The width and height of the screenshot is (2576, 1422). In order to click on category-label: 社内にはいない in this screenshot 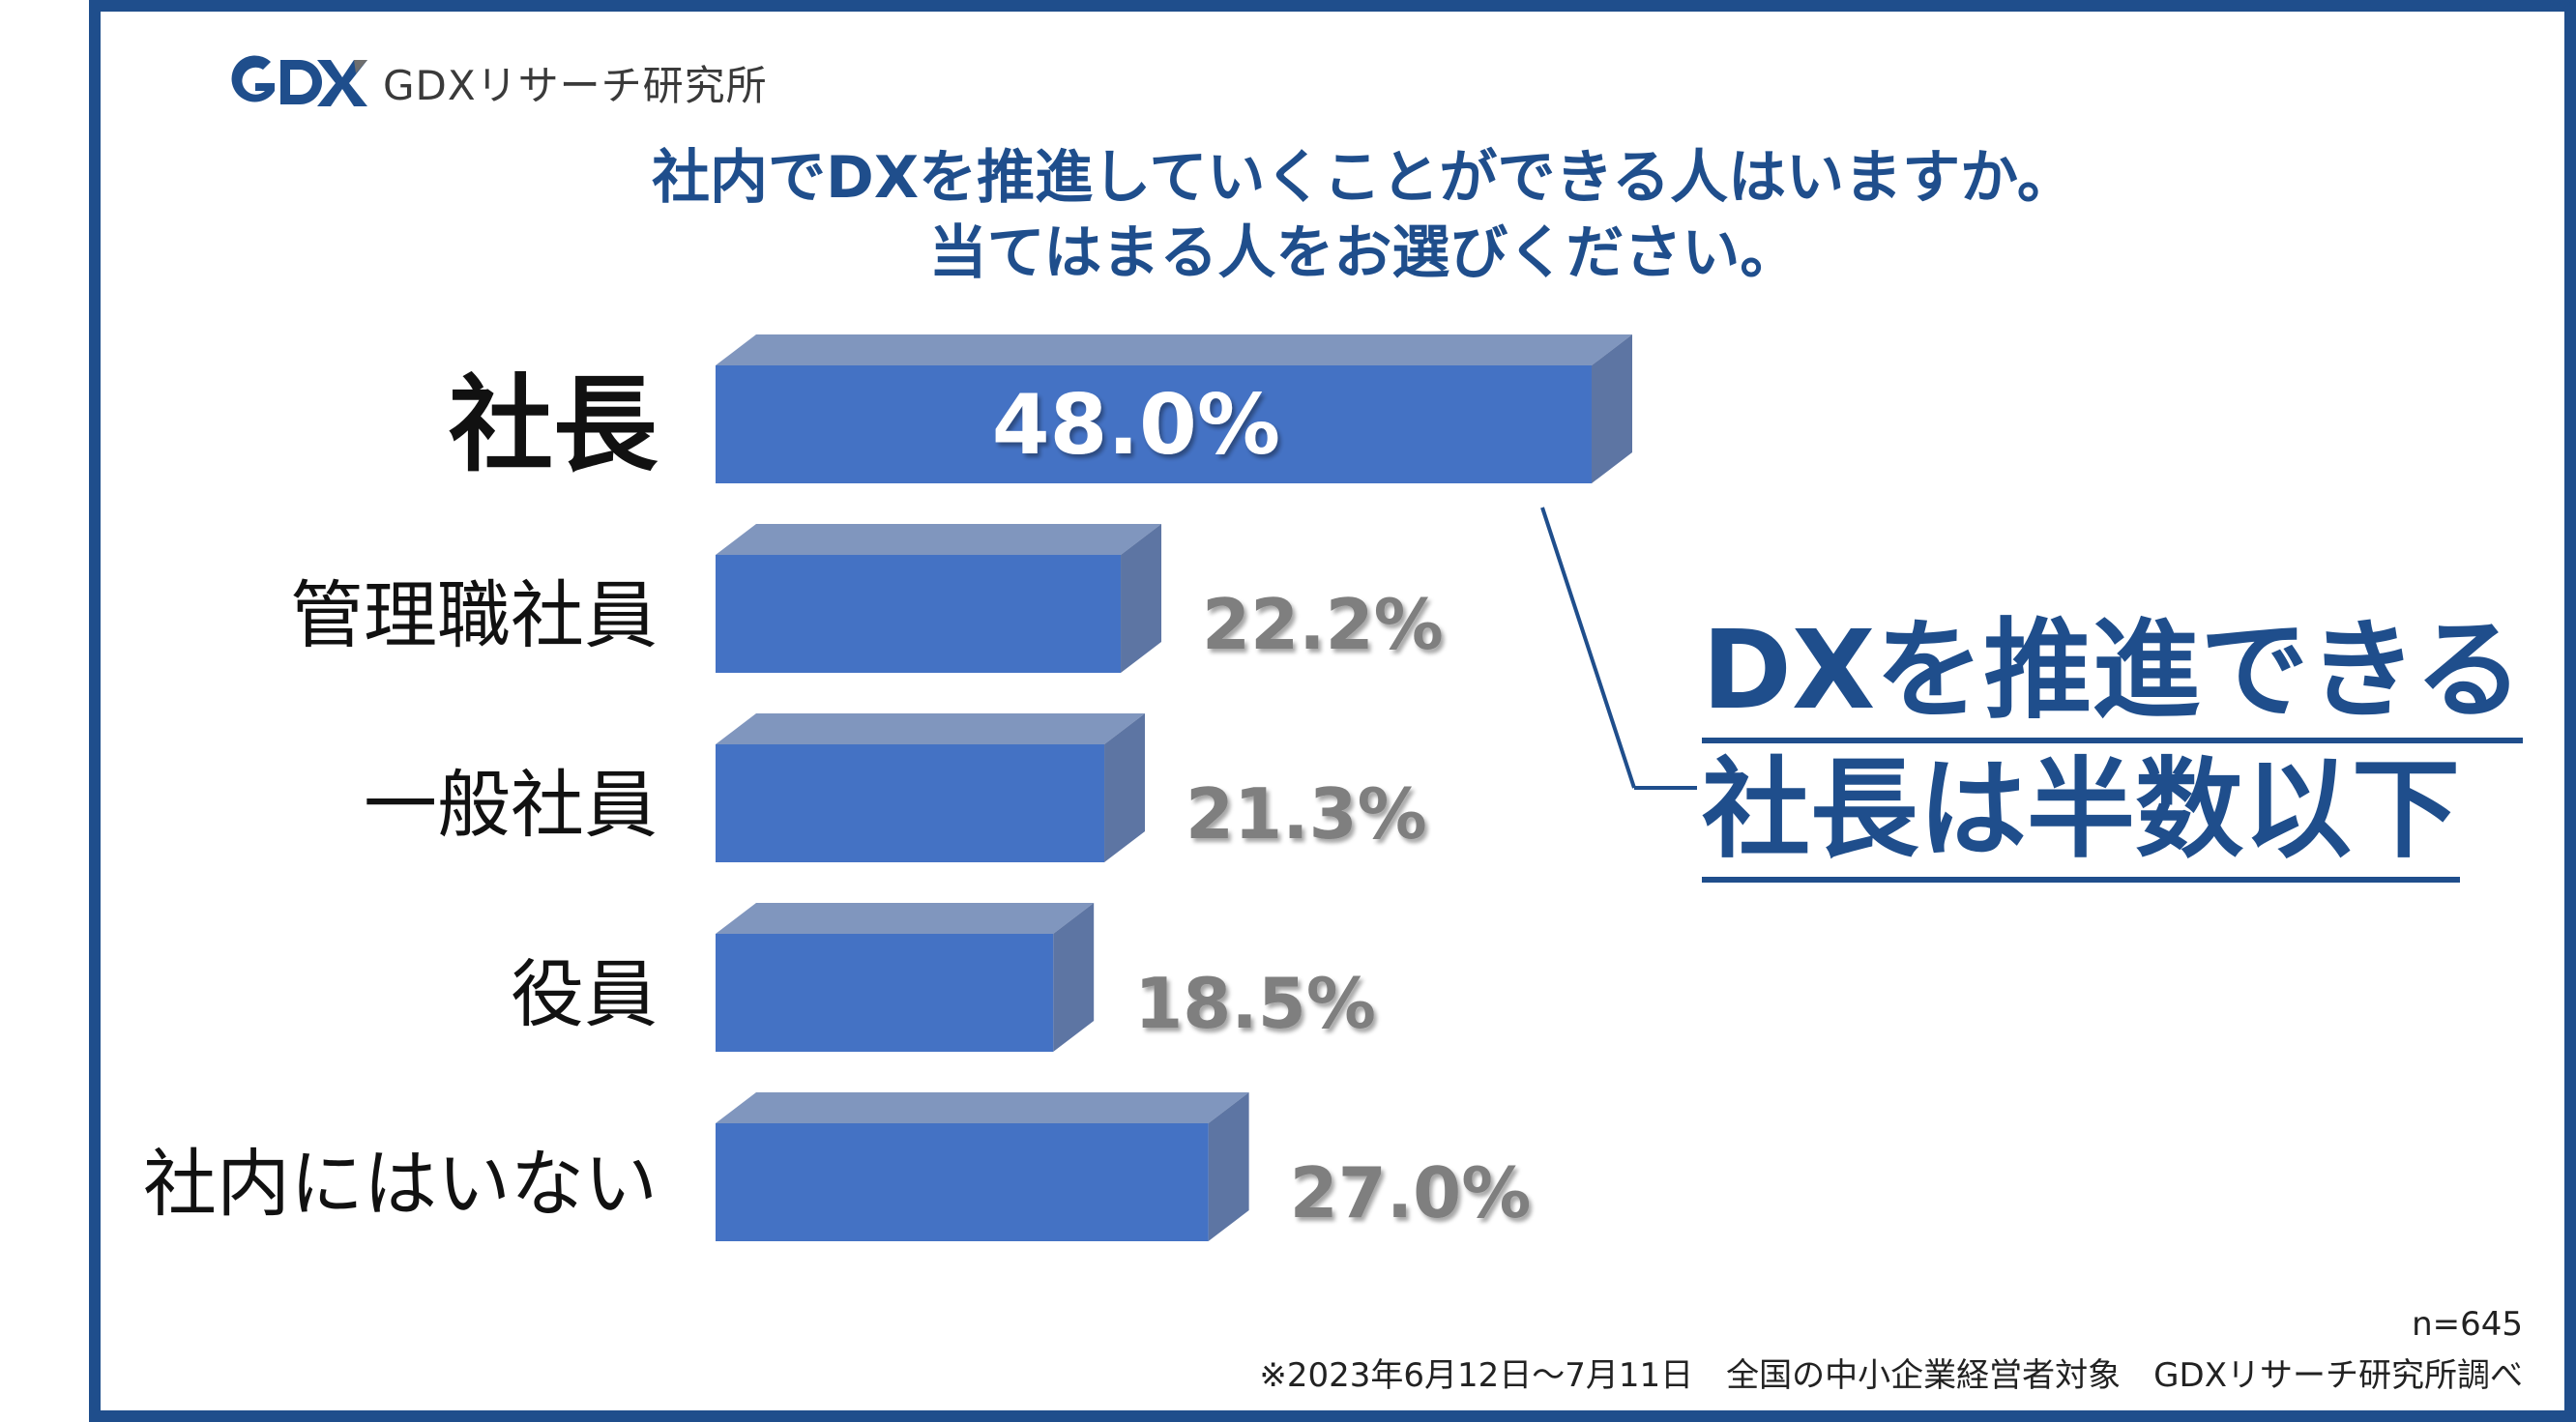, I will do `click(400, 1184)`.